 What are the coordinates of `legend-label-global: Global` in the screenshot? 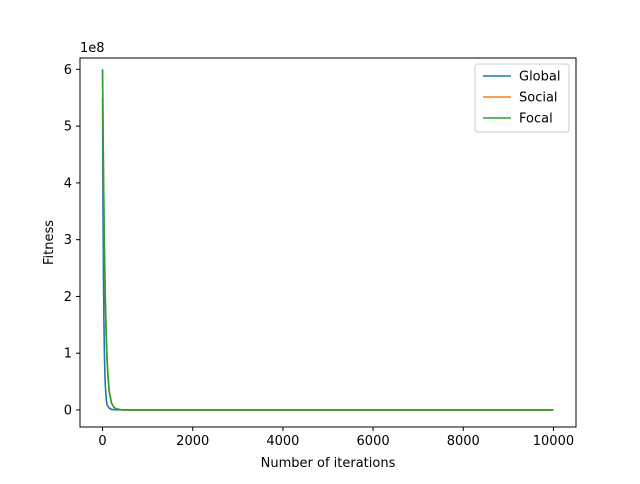 It's located at (539, 77).